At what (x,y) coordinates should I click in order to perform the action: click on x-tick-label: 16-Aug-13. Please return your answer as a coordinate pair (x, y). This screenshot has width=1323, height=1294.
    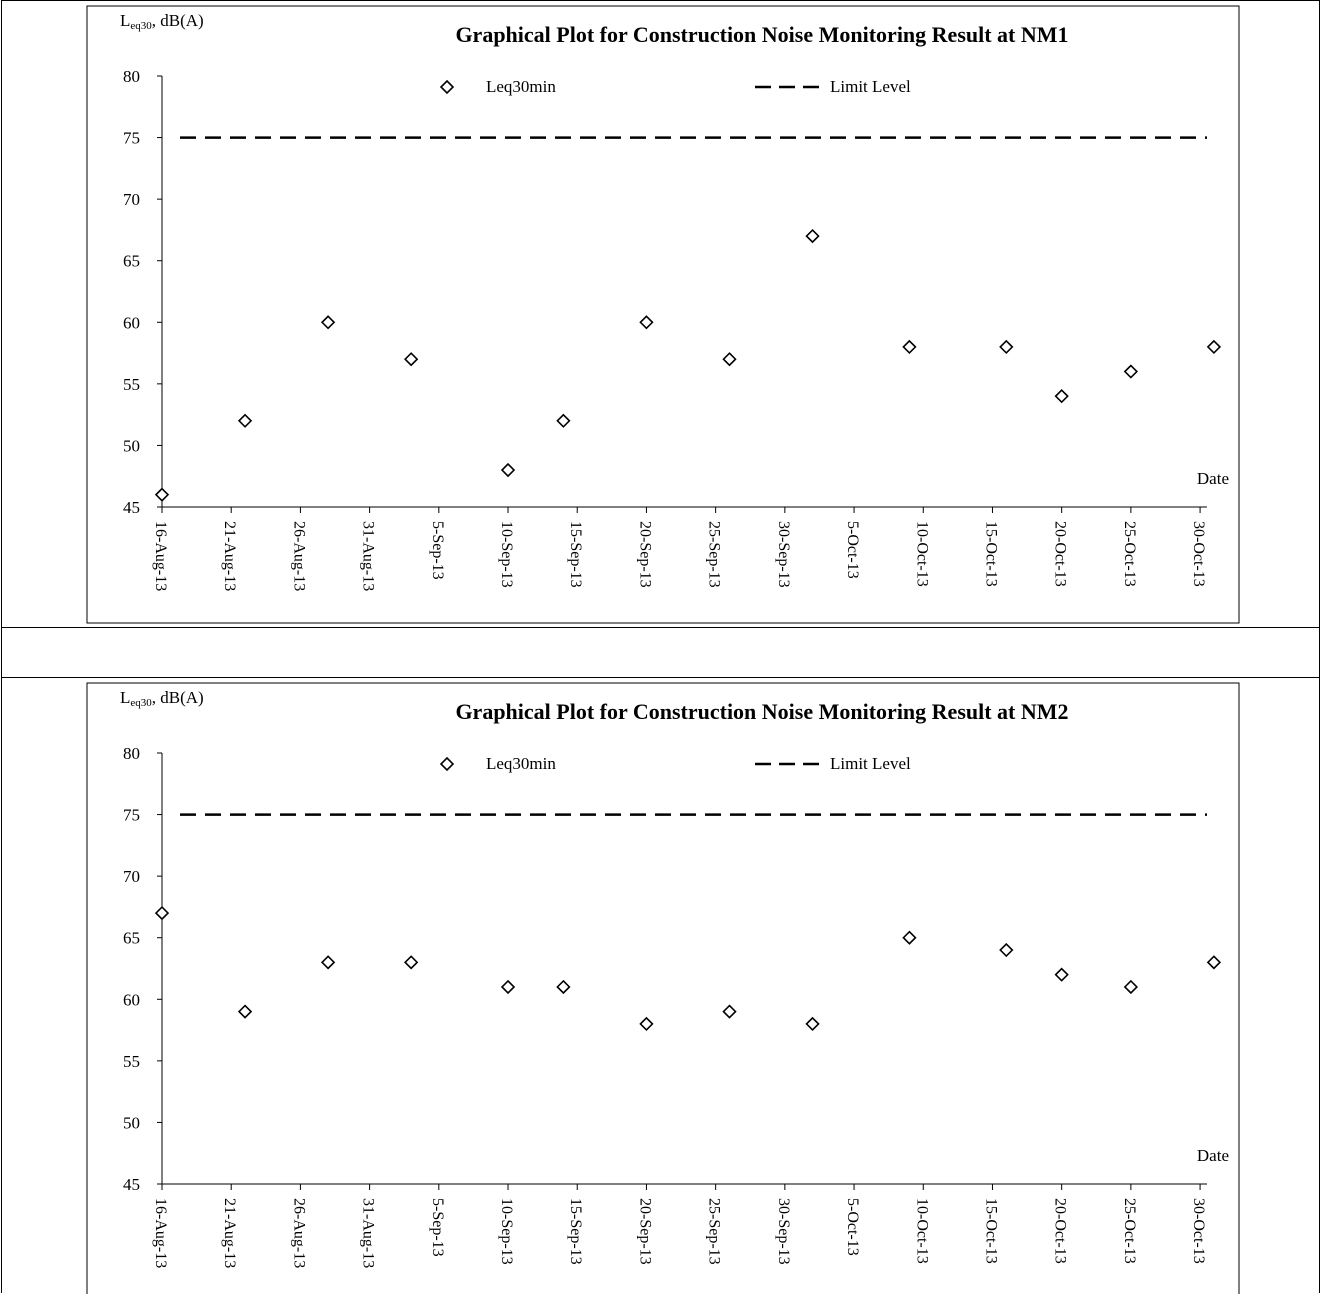
    Looking at the image, I should click on (160, 556).